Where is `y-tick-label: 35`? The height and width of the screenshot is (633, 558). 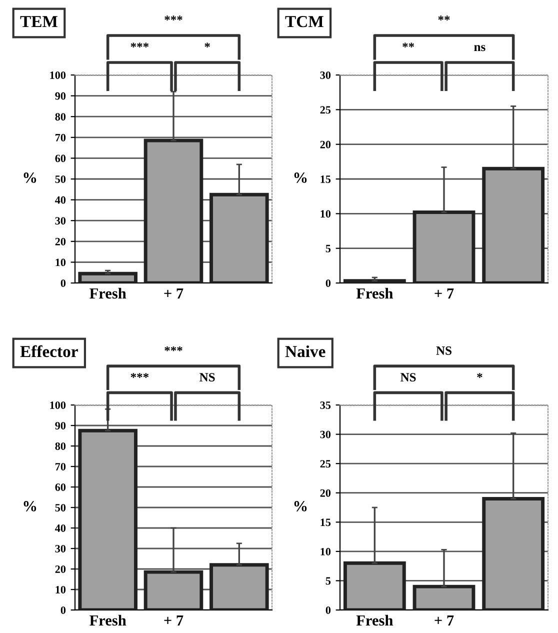 y-tick-label: 35 is located at coordinates (325, 405).